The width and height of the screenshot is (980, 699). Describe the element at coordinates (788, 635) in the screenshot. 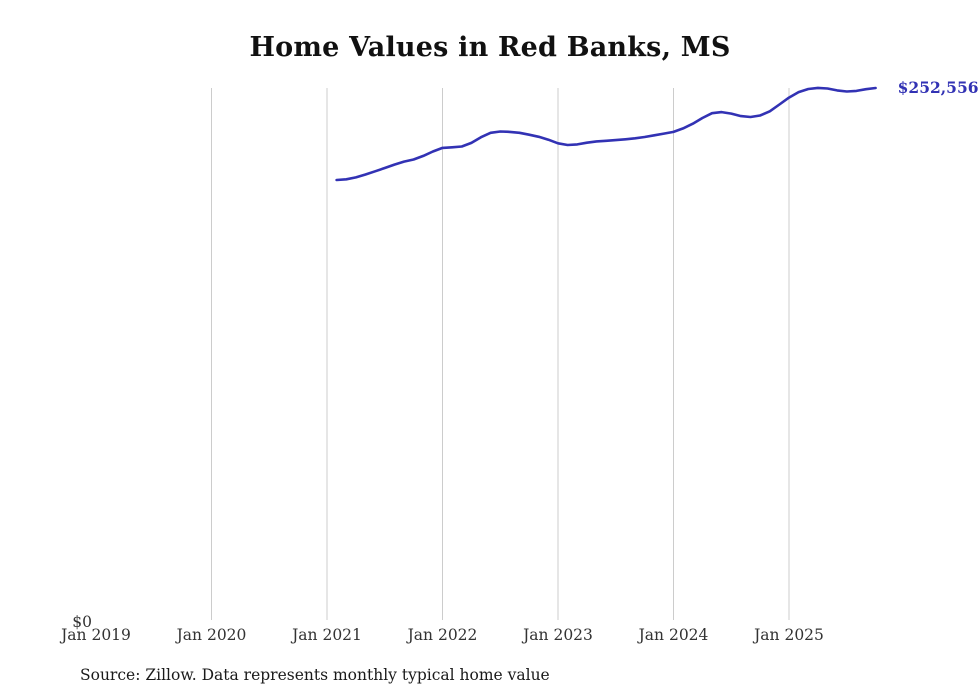

I see `x-tick-label: Jan 2025` at that location.